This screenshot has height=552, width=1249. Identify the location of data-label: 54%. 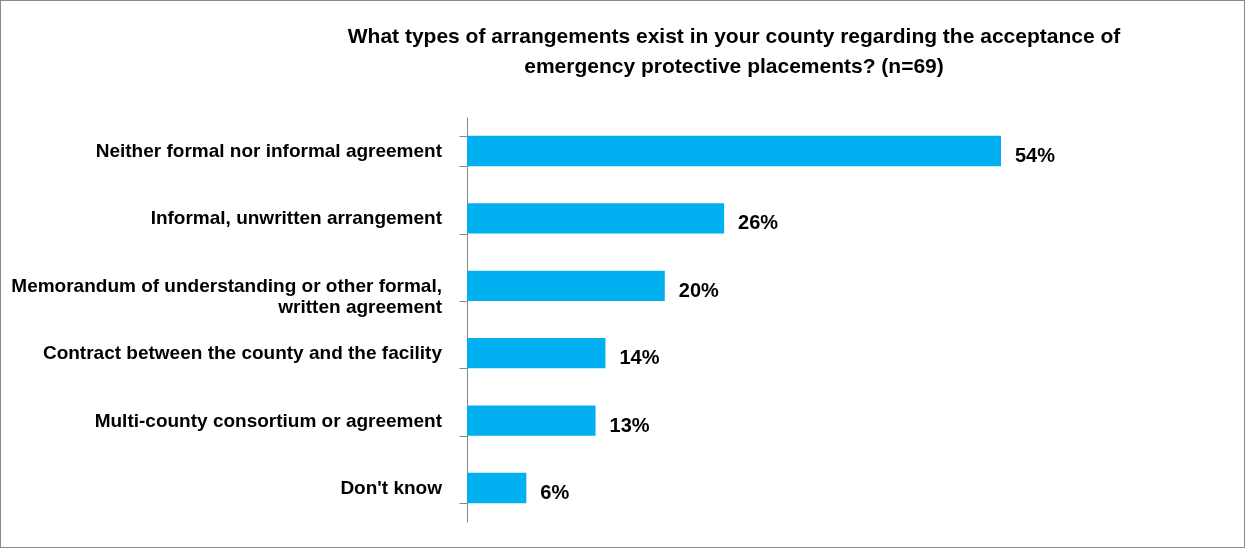
(1035, 155).